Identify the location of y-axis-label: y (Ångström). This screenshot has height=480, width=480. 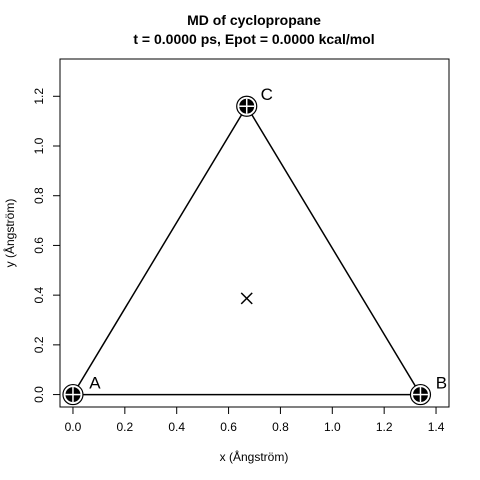
(9, 233).